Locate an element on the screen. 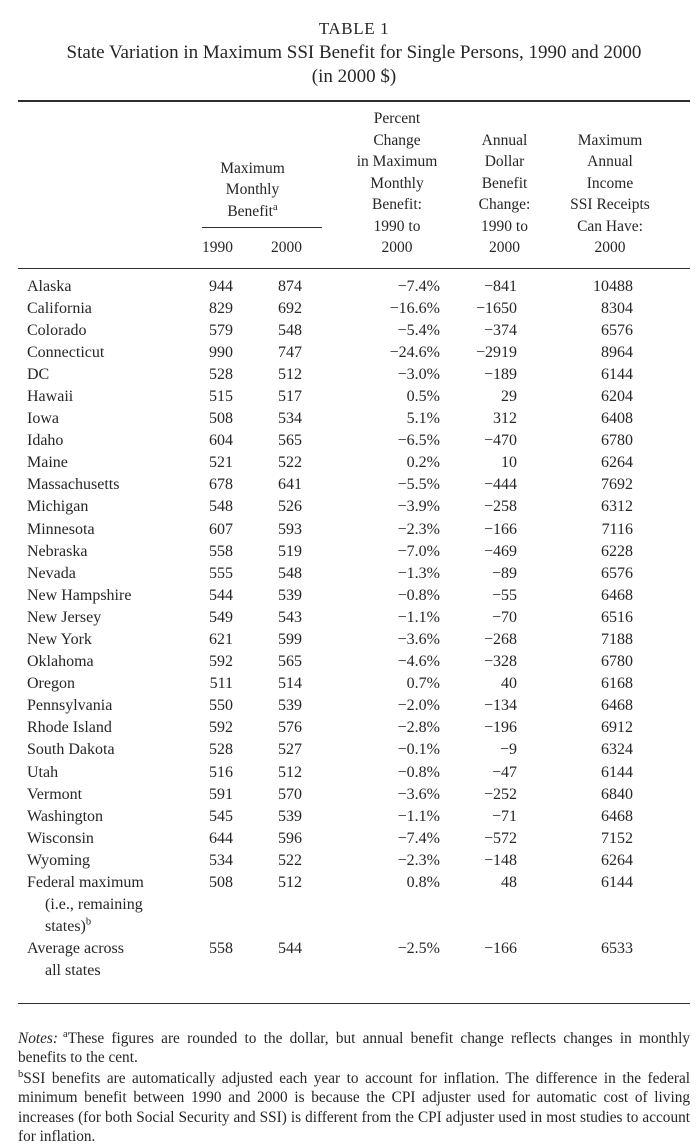 The width and height of the screenshot is (700, 1147). cell-state: Massachusetts is located at coordinates (98, 485).